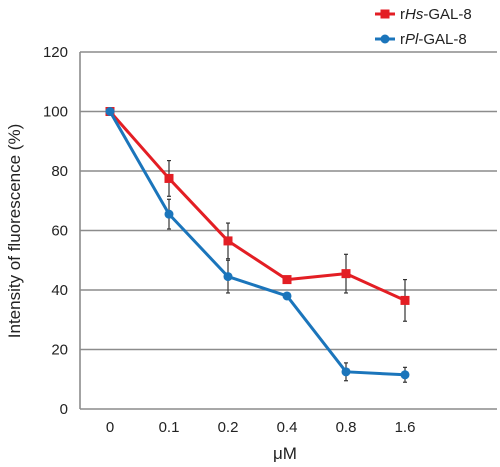 Image resolution: width=500 pixels, height=467 pixels. I want to click on legend-label: rPl-GAL-8, so click(433, 39).